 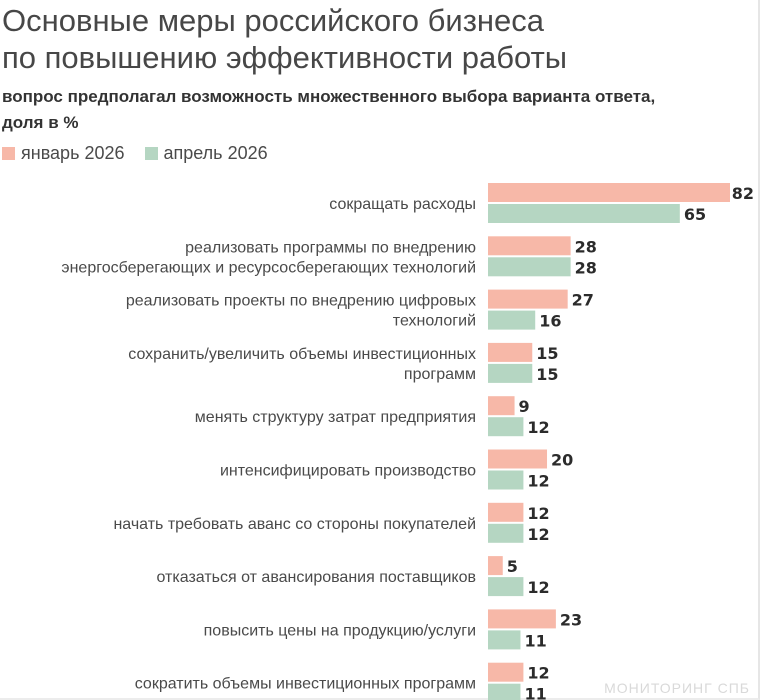 What do you see at coordinates (512, 566) in the screenshot?
I see `data-label-january: 5` at bounding box center [512, 566].